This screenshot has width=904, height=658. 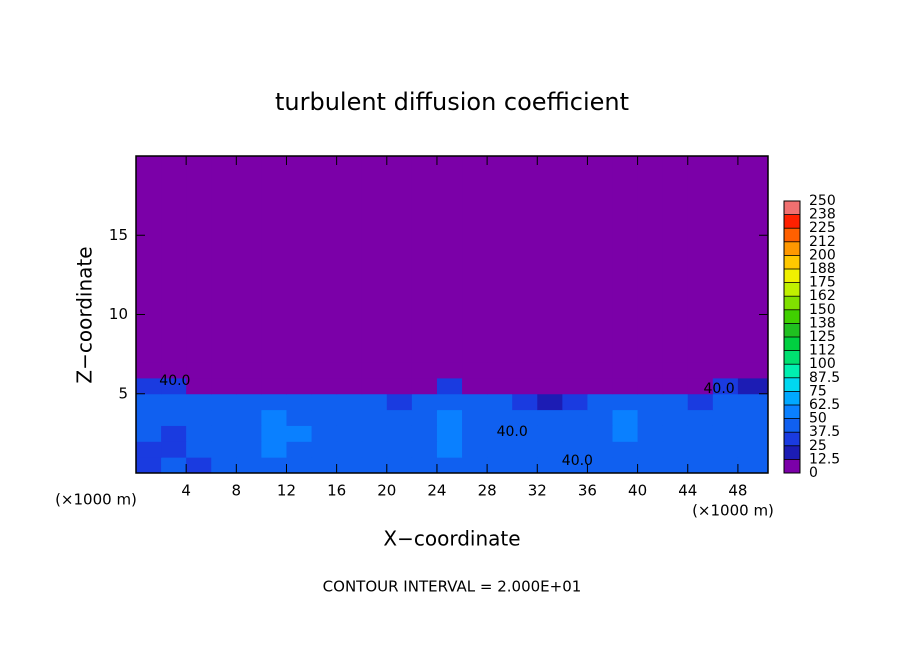 What do you see at coordinates (537, 491) in the screenshot?
I see `x-tick-label: 32` at bounding box center [537, 491].